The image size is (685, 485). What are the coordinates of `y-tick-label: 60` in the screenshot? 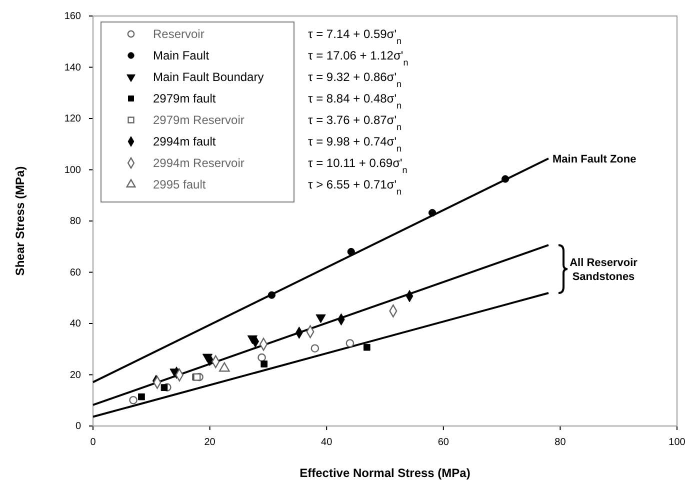 It's located at (76, 272).